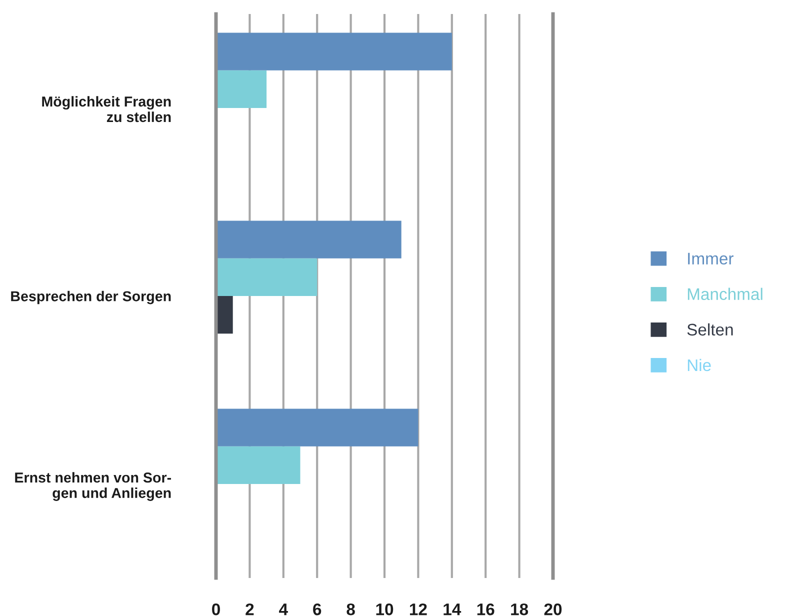  I want to click on x-tick-label: 12, so click(418, 609).